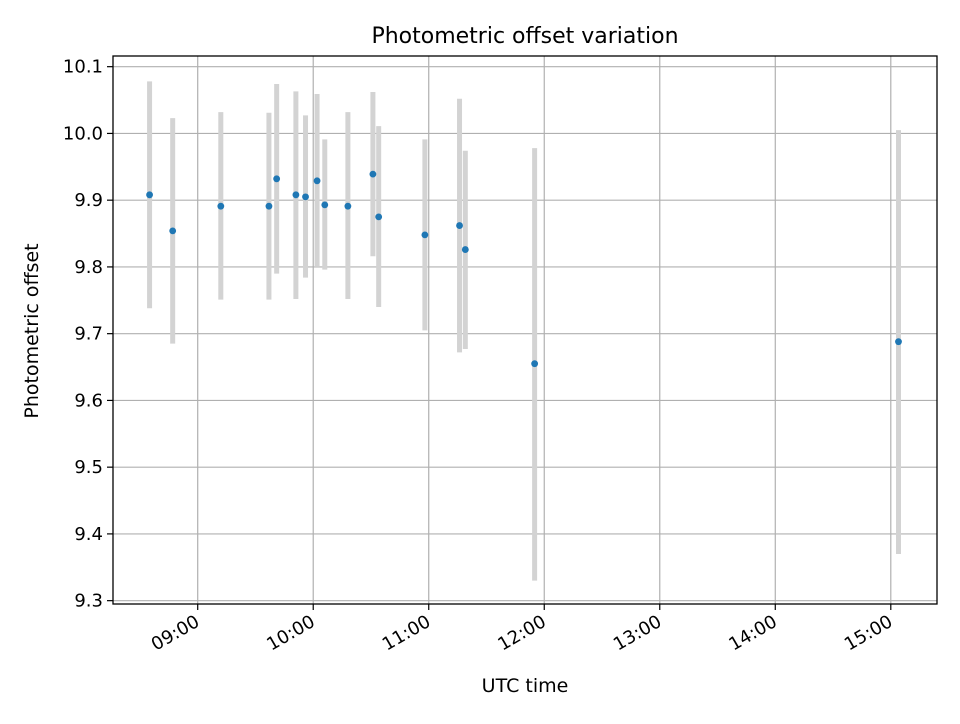 Image resolution: width=960 pixels, height=724 pixels. What do you see at coordinates (637, 633) in the screenshot?
I see `x-tick-label: 13:00` at bounding box center [637, 633].